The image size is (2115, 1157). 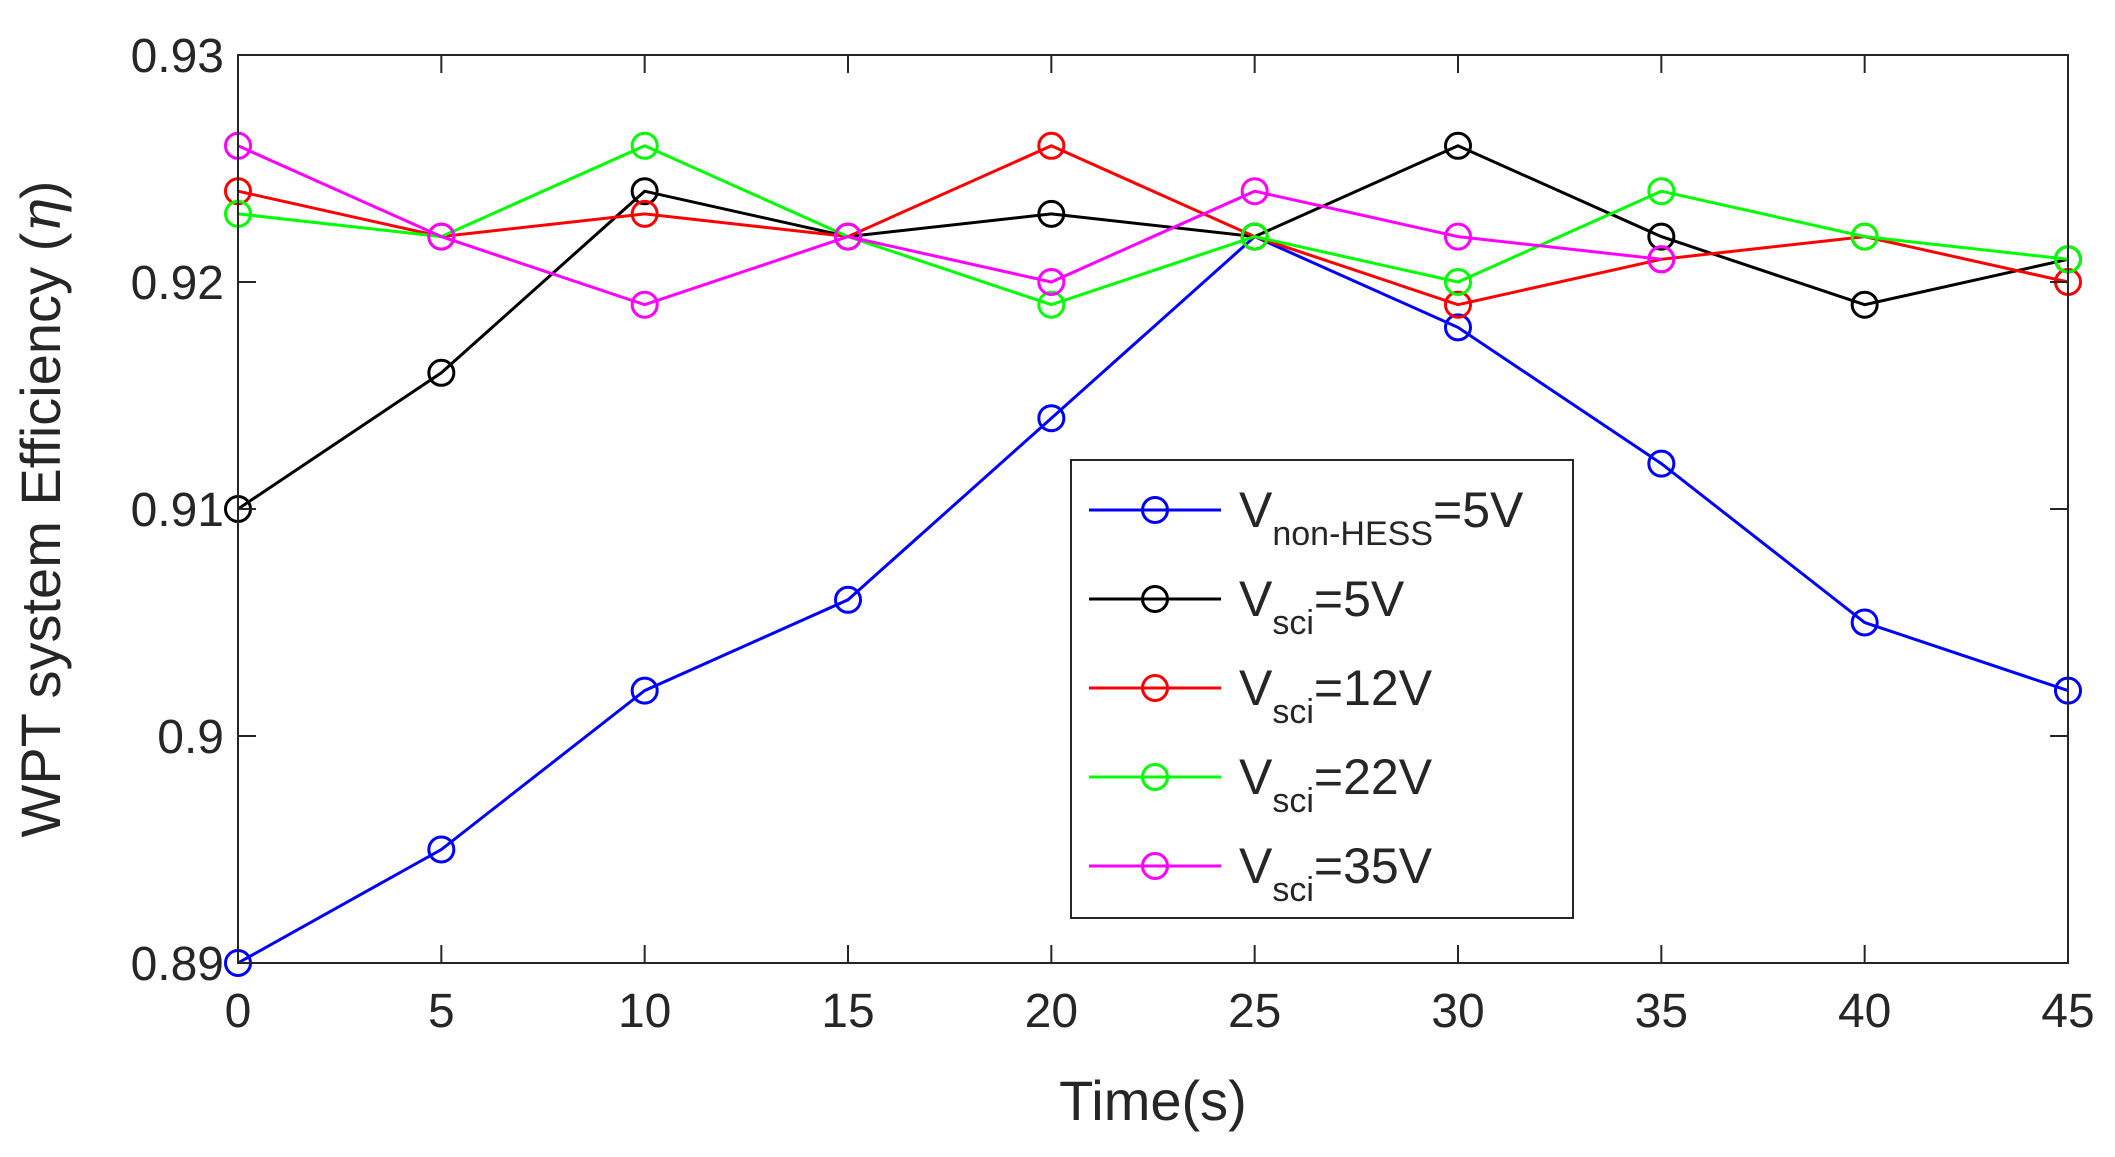 I want to click on x-tick-label: 0, so click(x=238, y=1011).